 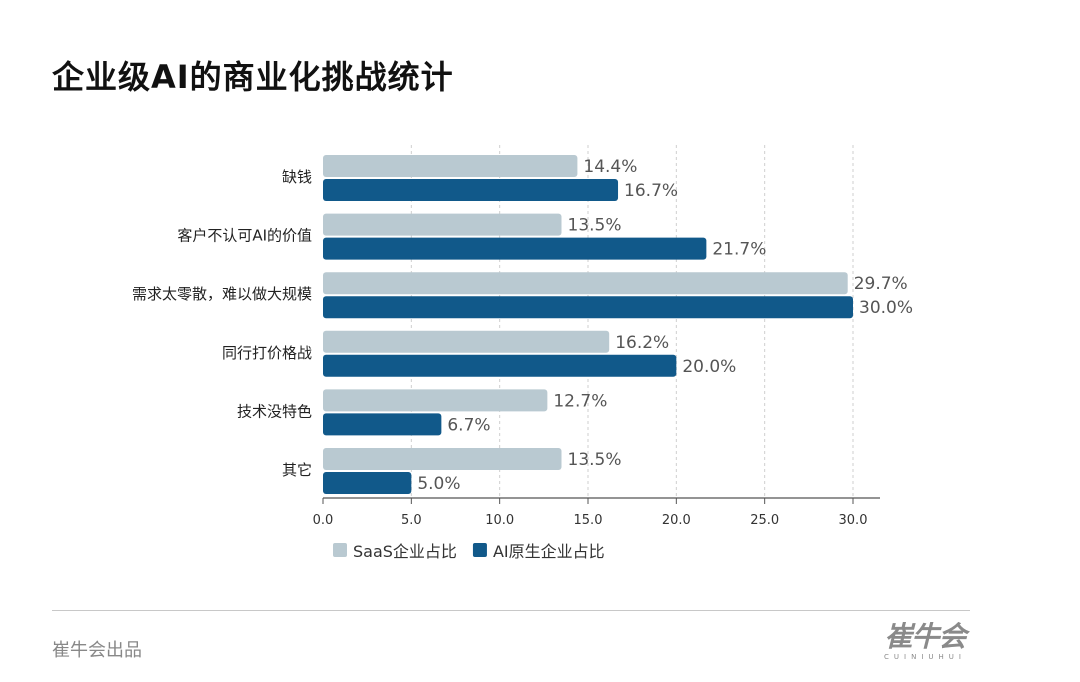 I want to click on category-label: 同行打价格战, so click(x=267, y=353).